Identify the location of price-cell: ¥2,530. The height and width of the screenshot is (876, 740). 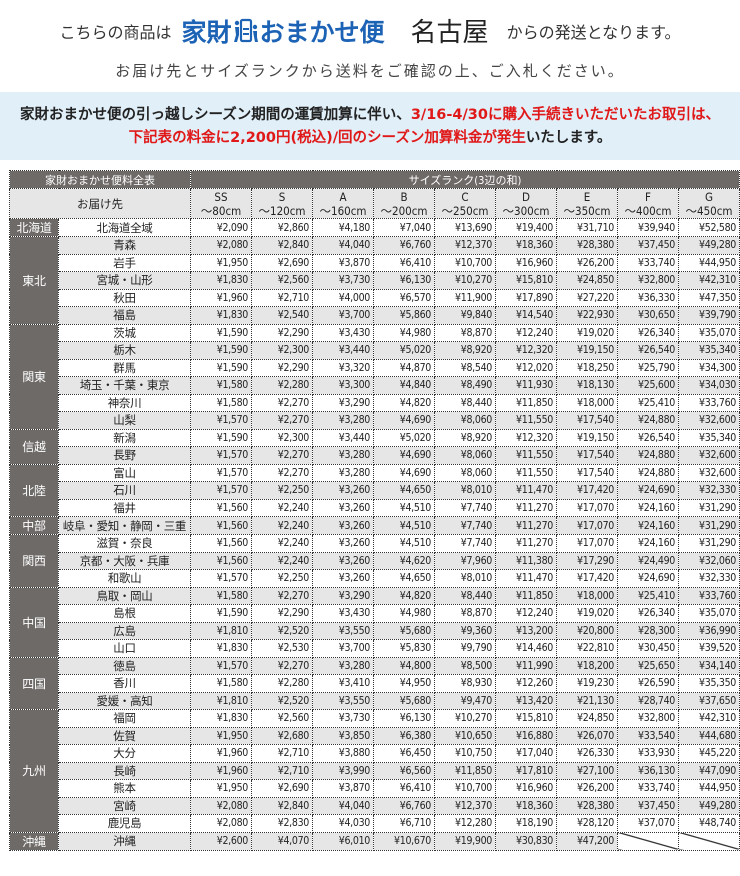
(282, 648).